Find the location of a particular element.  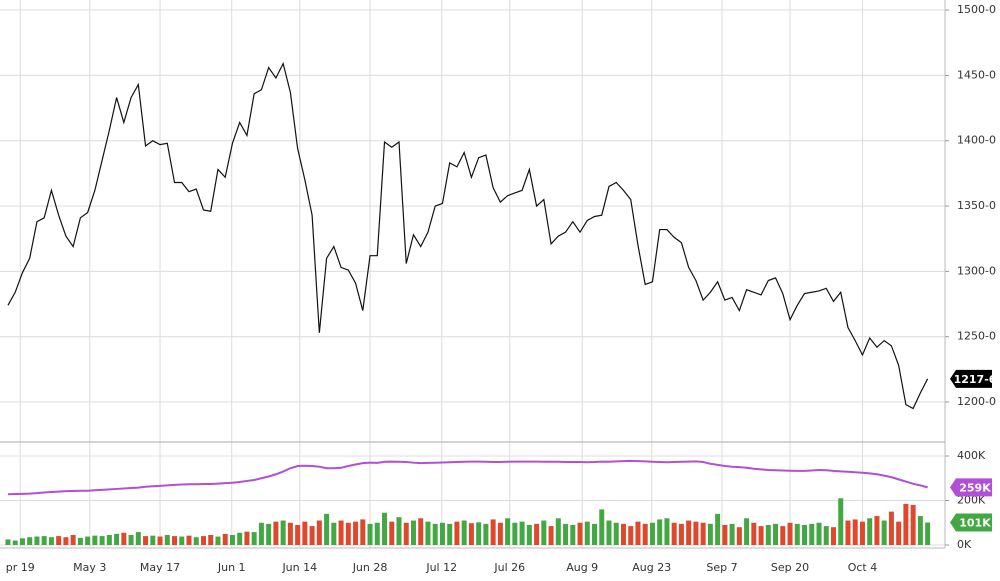

x-tick-label: pr 19 is located at coordinates (20, 567).